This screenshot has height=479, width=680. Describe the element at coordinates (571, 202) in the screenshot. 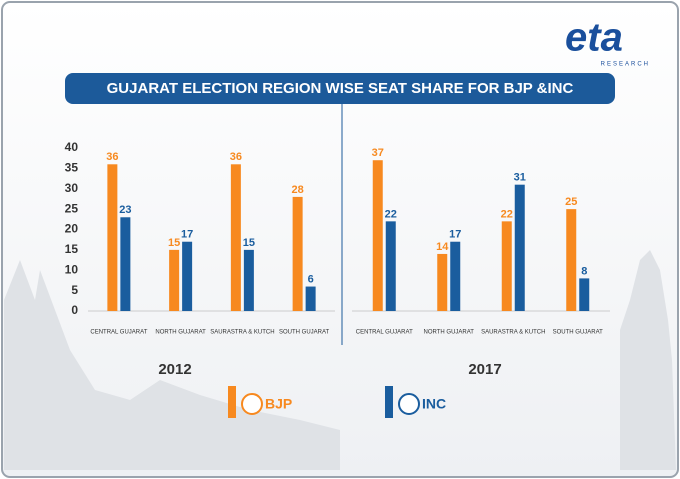

I see `data-label: 25` at that location.